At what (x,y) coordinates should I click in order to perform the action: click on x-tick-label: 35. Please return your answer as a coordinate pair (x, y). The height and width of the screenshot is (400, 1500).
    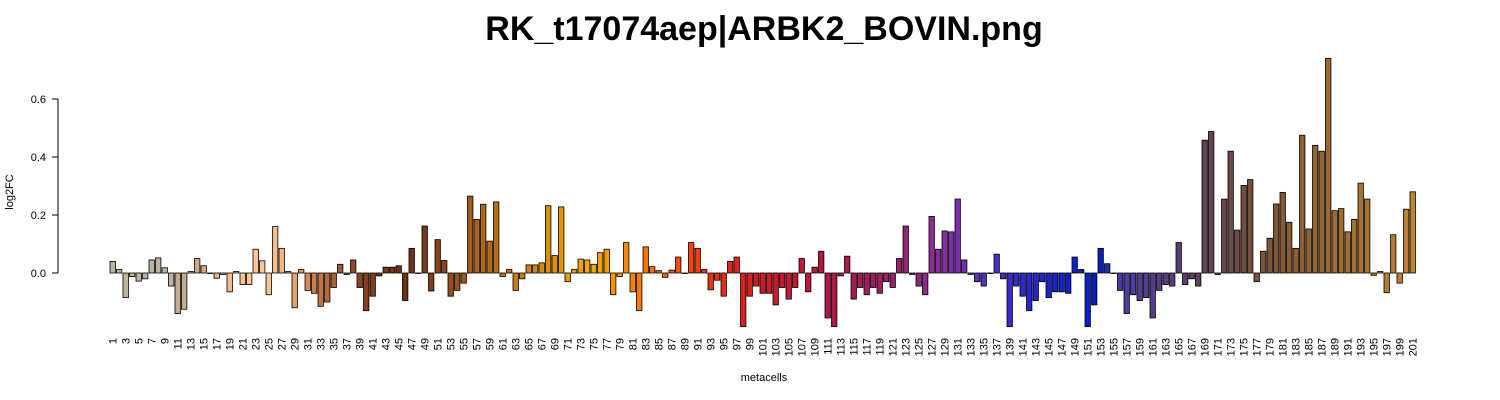
    Looking at the image, I should click on (335, 344).